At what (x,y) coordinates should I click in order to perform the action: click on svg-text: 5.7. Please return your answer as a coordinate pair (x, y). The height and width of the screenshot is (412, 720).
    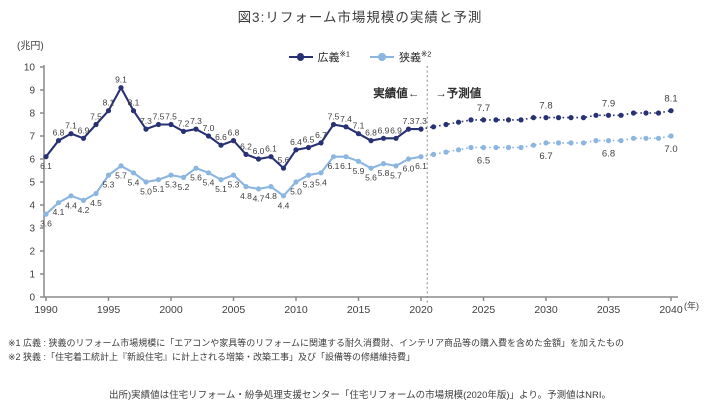
    Looking at the image, I should click on (396, 175).